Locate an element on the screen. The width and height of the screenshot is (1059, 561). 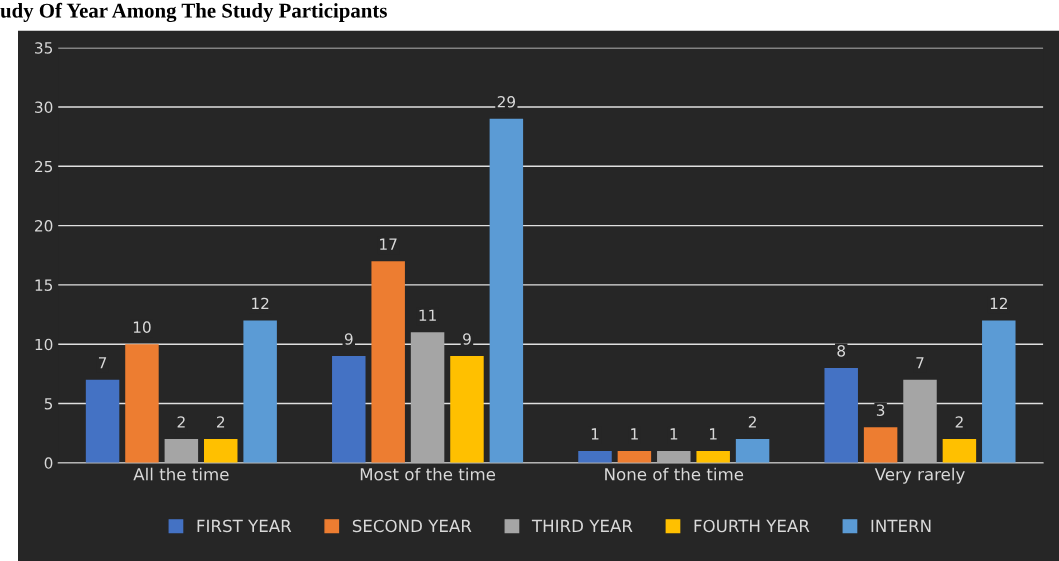
legend-label: FIRST YEAR is located at coordinates (244, 526).